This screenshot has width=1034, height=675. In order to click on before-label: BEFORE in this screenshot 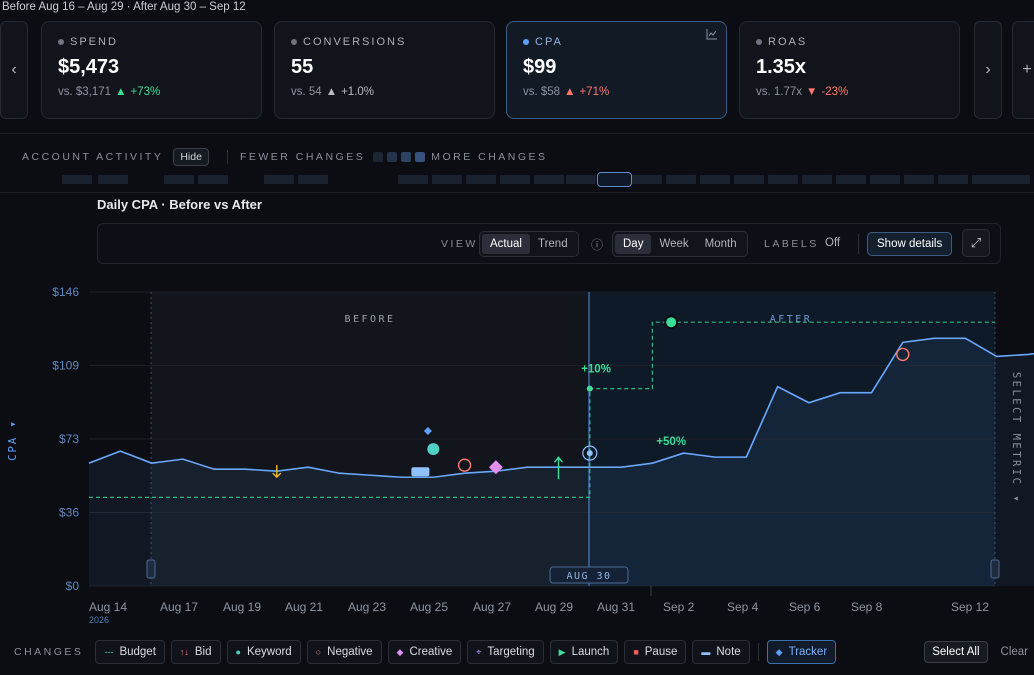, I will do `click(369, 319)`.